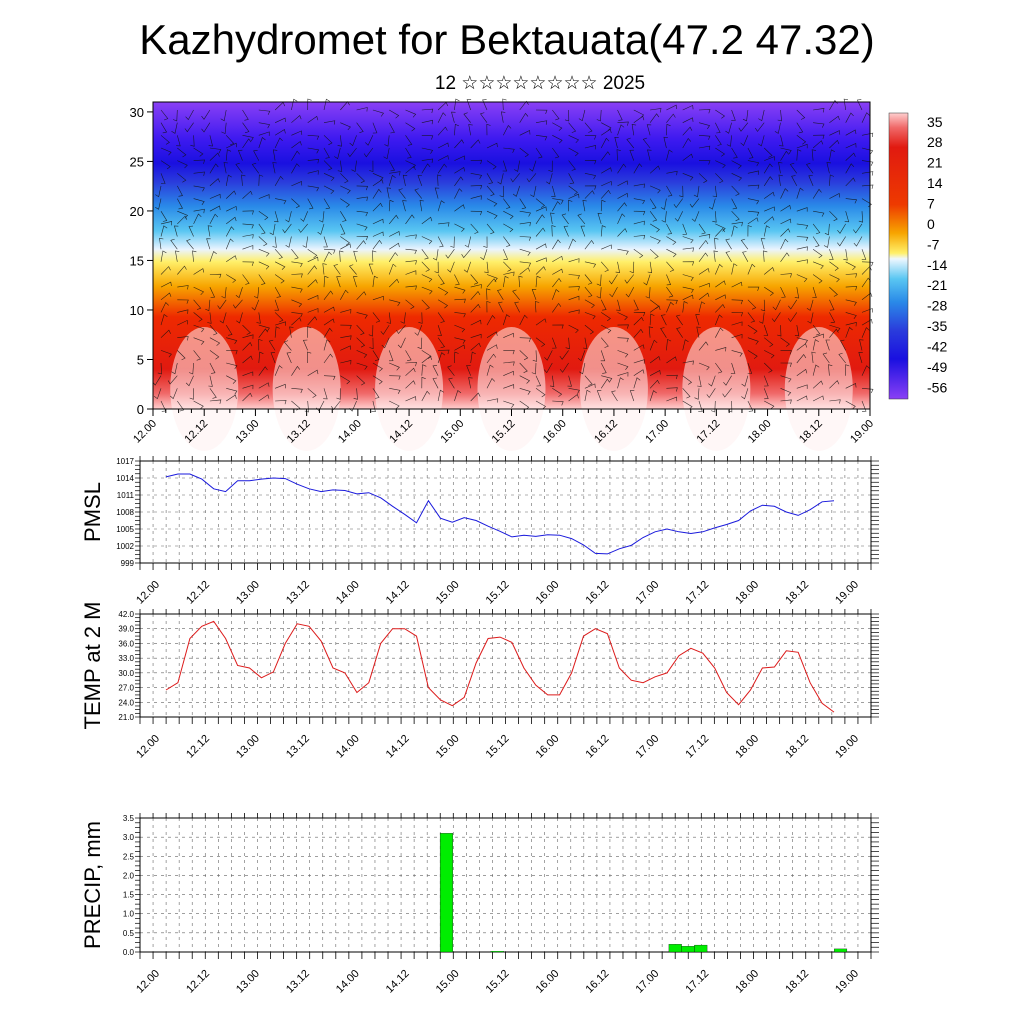 This screenshot has width=1024, height=1024. I want to click on colorbar-label: -42, so click(937, 346).